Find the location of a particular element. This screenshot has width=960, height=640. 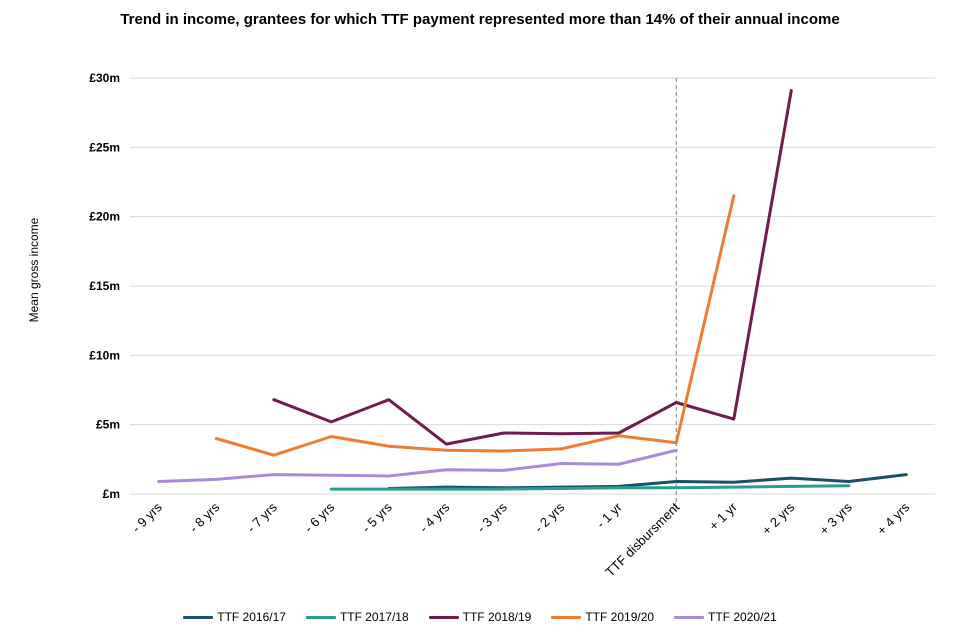

y-tick-label: £15m is located at coordinates (104, 286).